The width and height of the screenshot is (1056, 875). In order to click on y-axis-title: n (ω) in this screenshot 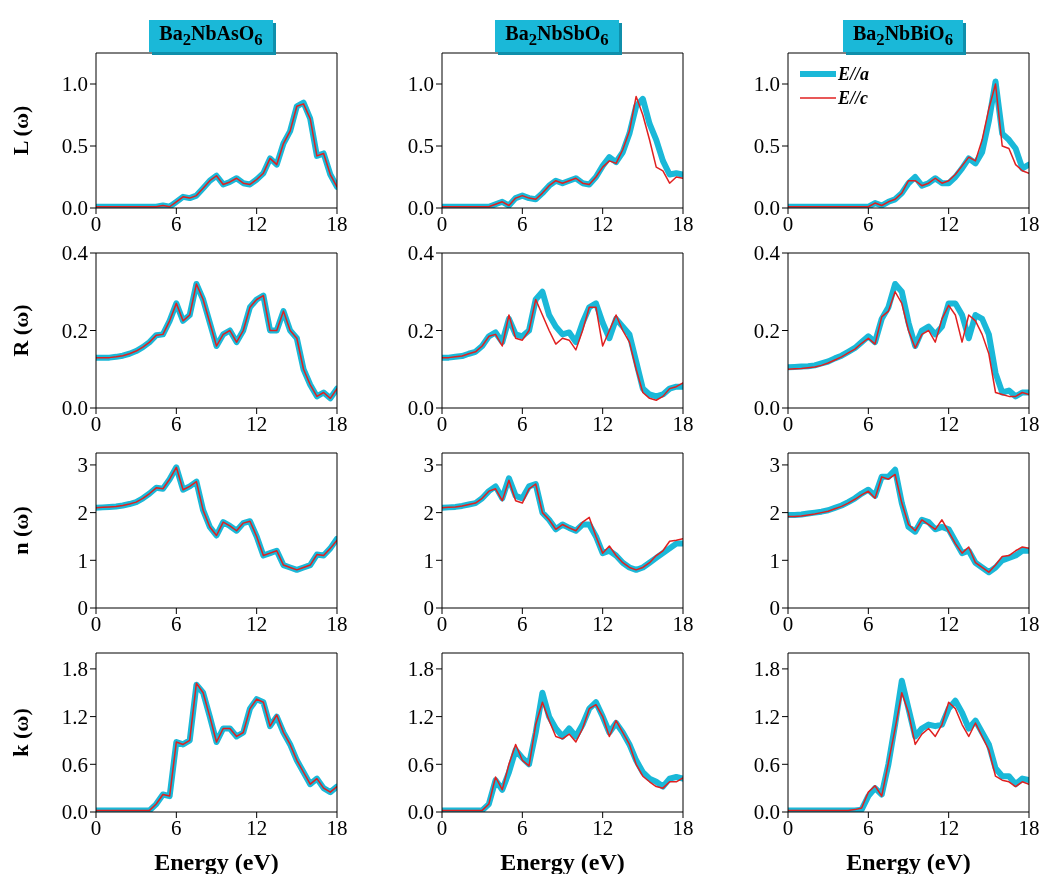, I will do `click(20, 530)`.